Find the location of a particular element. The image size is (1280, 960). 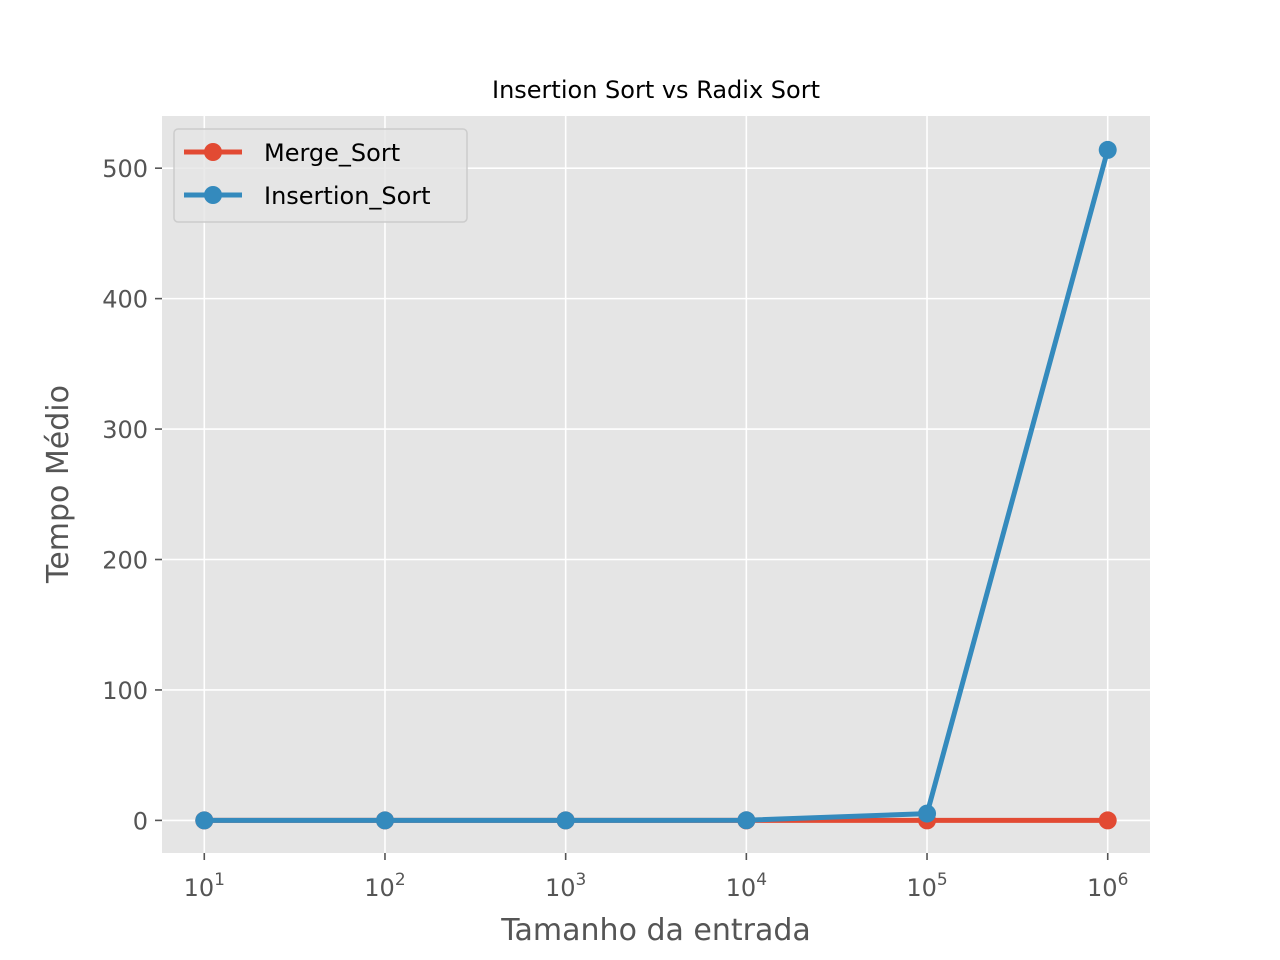

y-tick-label: 100 is located at coordinates (125, 691).